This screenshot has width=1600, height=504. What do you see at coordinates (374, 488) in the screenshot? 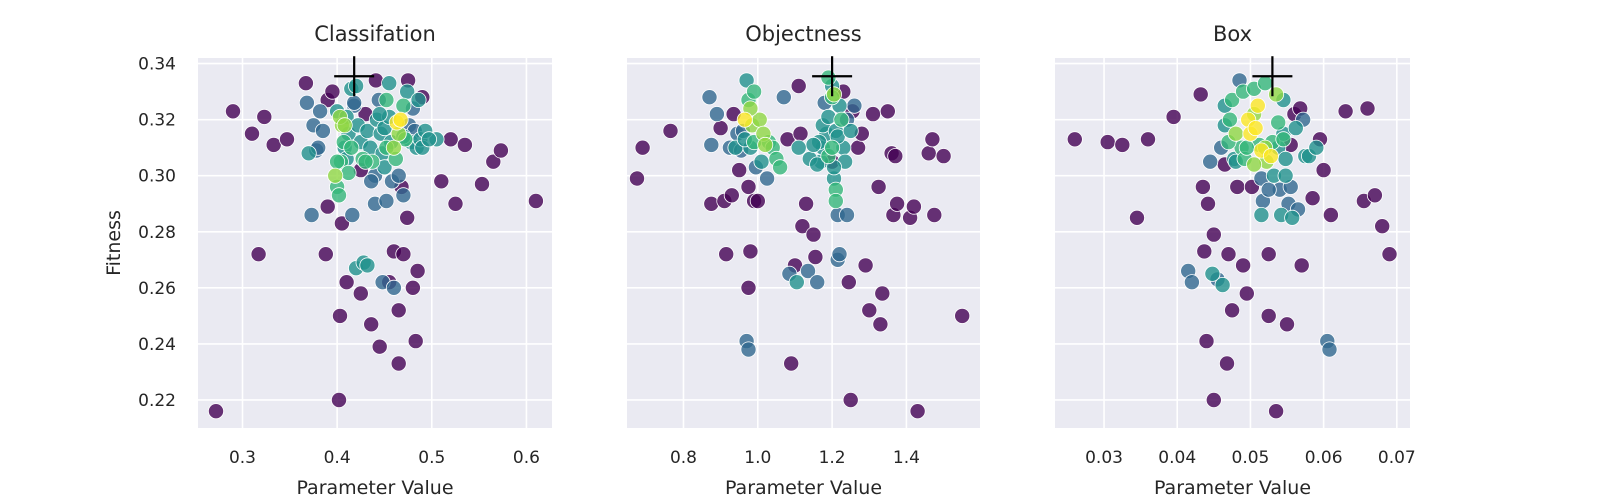
I see `x-axis-label: Parameter Value` at bounding box center [374, 488].